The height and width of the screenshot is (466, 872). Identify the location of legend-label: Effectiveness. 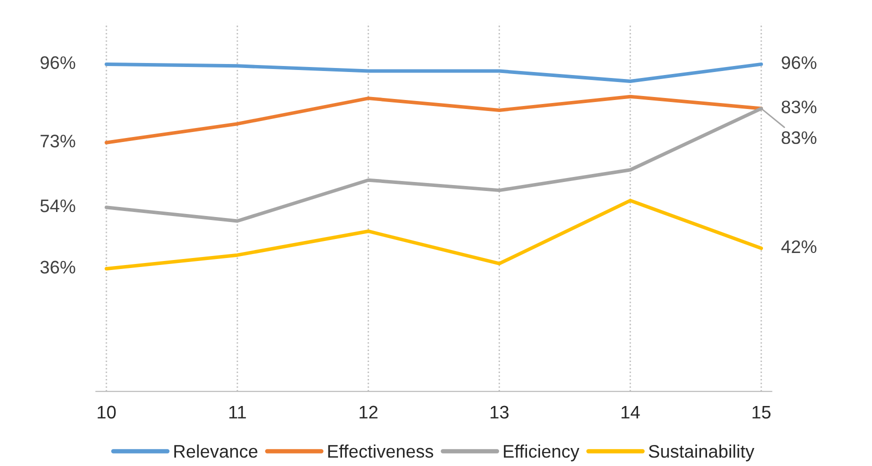
(381, 451).